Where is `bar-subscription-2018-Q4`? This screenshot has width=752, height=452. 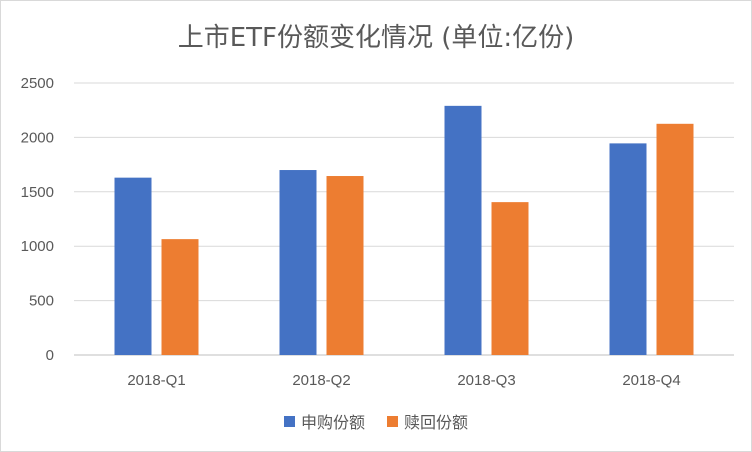 bar-subscription-2018-Q4 is located at coordinates (628, 249).